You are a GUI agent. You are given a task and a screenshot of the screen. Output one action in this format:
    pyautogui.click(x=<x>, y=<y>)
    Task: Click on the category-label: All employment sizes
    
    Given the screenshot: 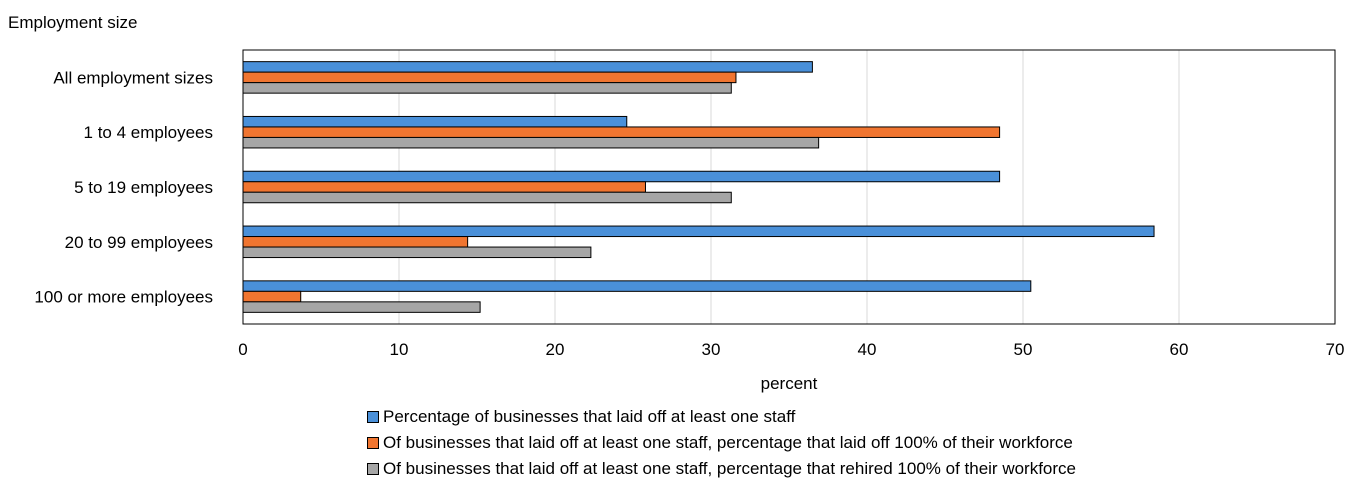 What is the action you would take?
    pyautogui.click(x=133, y=77)
    